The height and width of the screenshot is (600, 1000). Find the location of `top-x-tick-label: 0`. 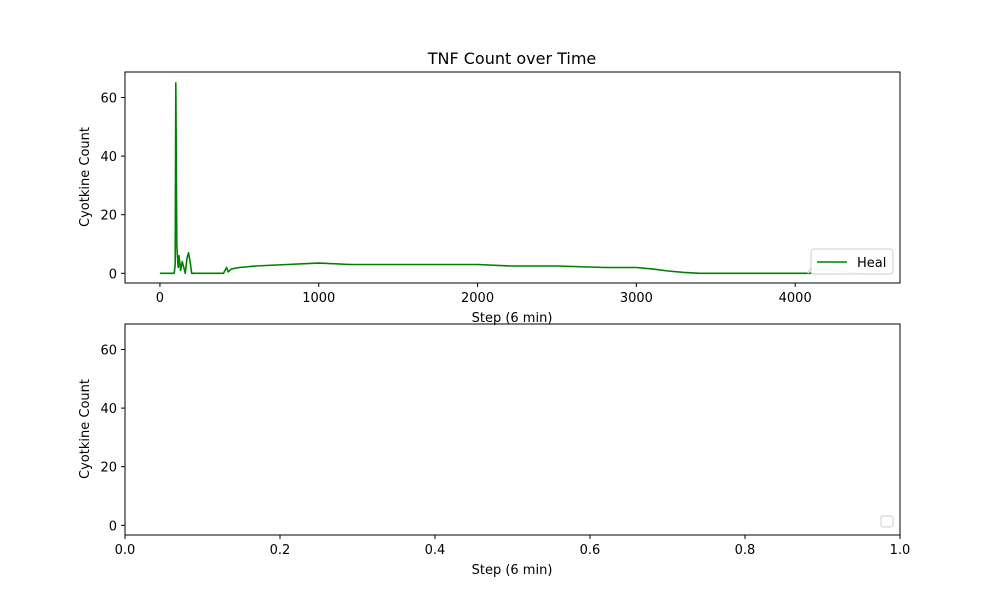

top-x-tick-label: 0 is located at coordinates (160, 298).